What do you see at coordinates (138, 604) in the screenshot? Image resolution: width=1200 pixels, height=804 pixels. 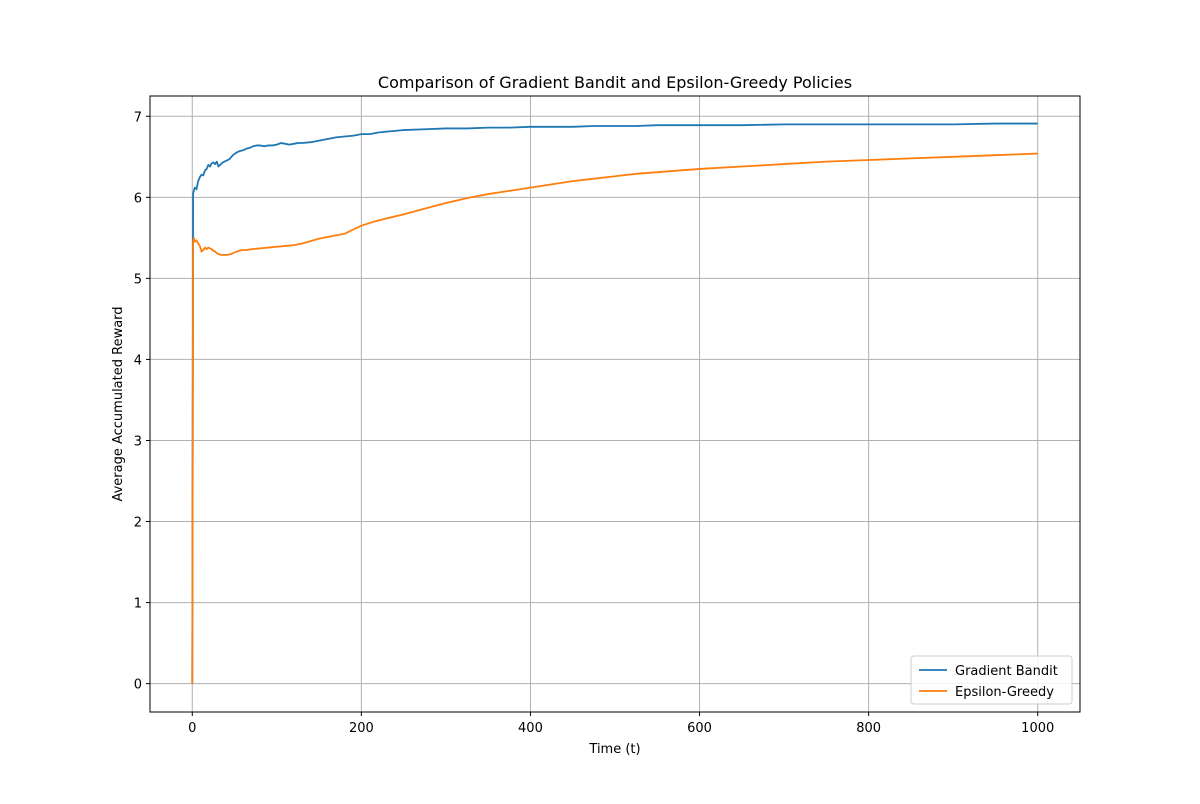 I see `y-tick-label: 1` at bounding box center [138, 604].